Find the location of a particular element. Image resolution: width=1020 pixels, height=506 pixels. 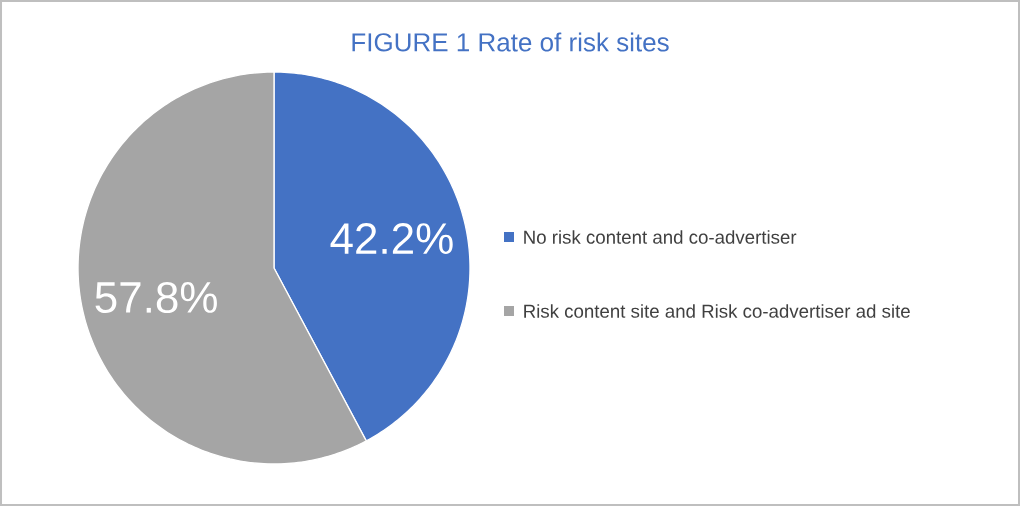

data-label: 42.2% is located at coordinates (391, 238).